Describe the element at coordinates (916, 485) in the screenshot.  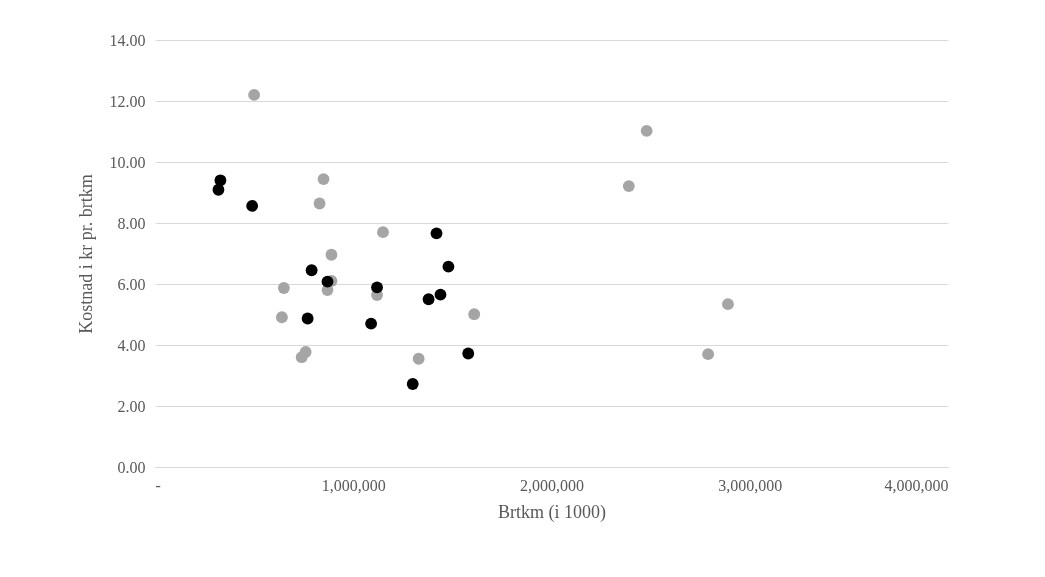
I see `x-tick-label: 4,000,000` at that location.